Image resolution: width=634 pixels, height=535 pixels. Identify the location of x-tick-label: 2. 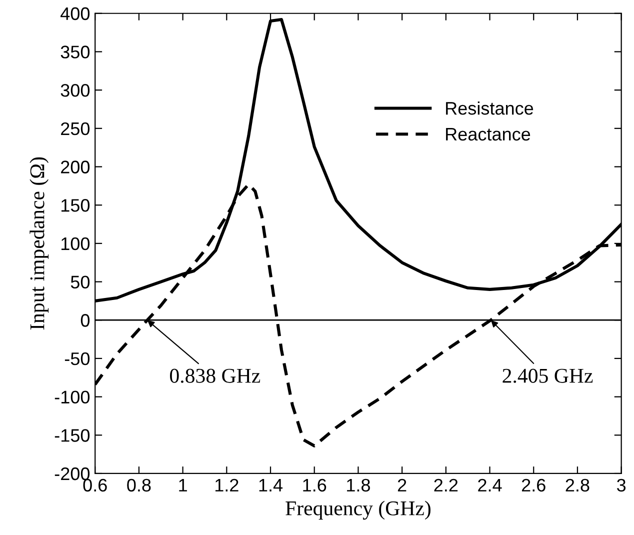
(402, 485).